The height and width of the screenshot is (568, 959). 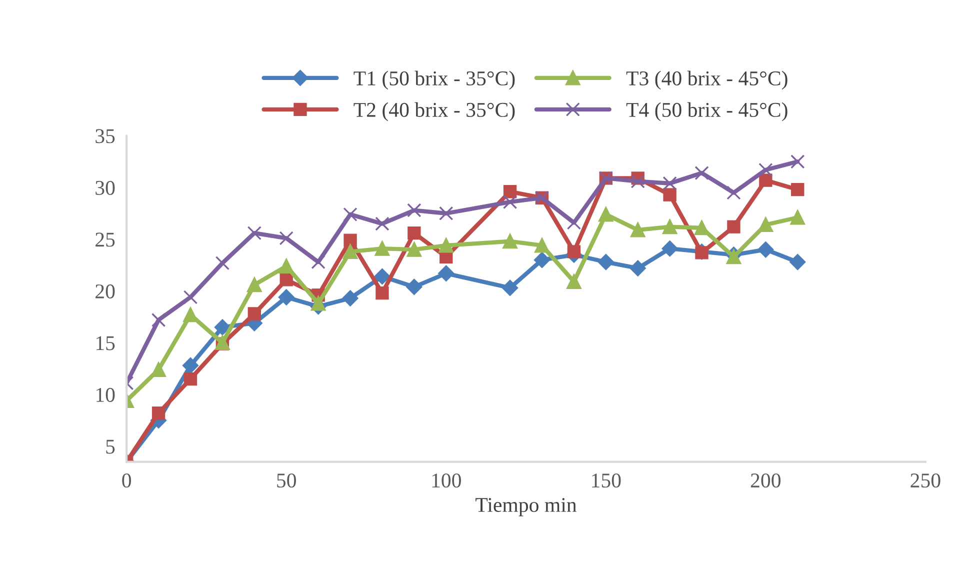 What do you see at coordinates (126, 480) in the screenshot?
I see `x-tick-label: 0` at bounding box center [126, 480].